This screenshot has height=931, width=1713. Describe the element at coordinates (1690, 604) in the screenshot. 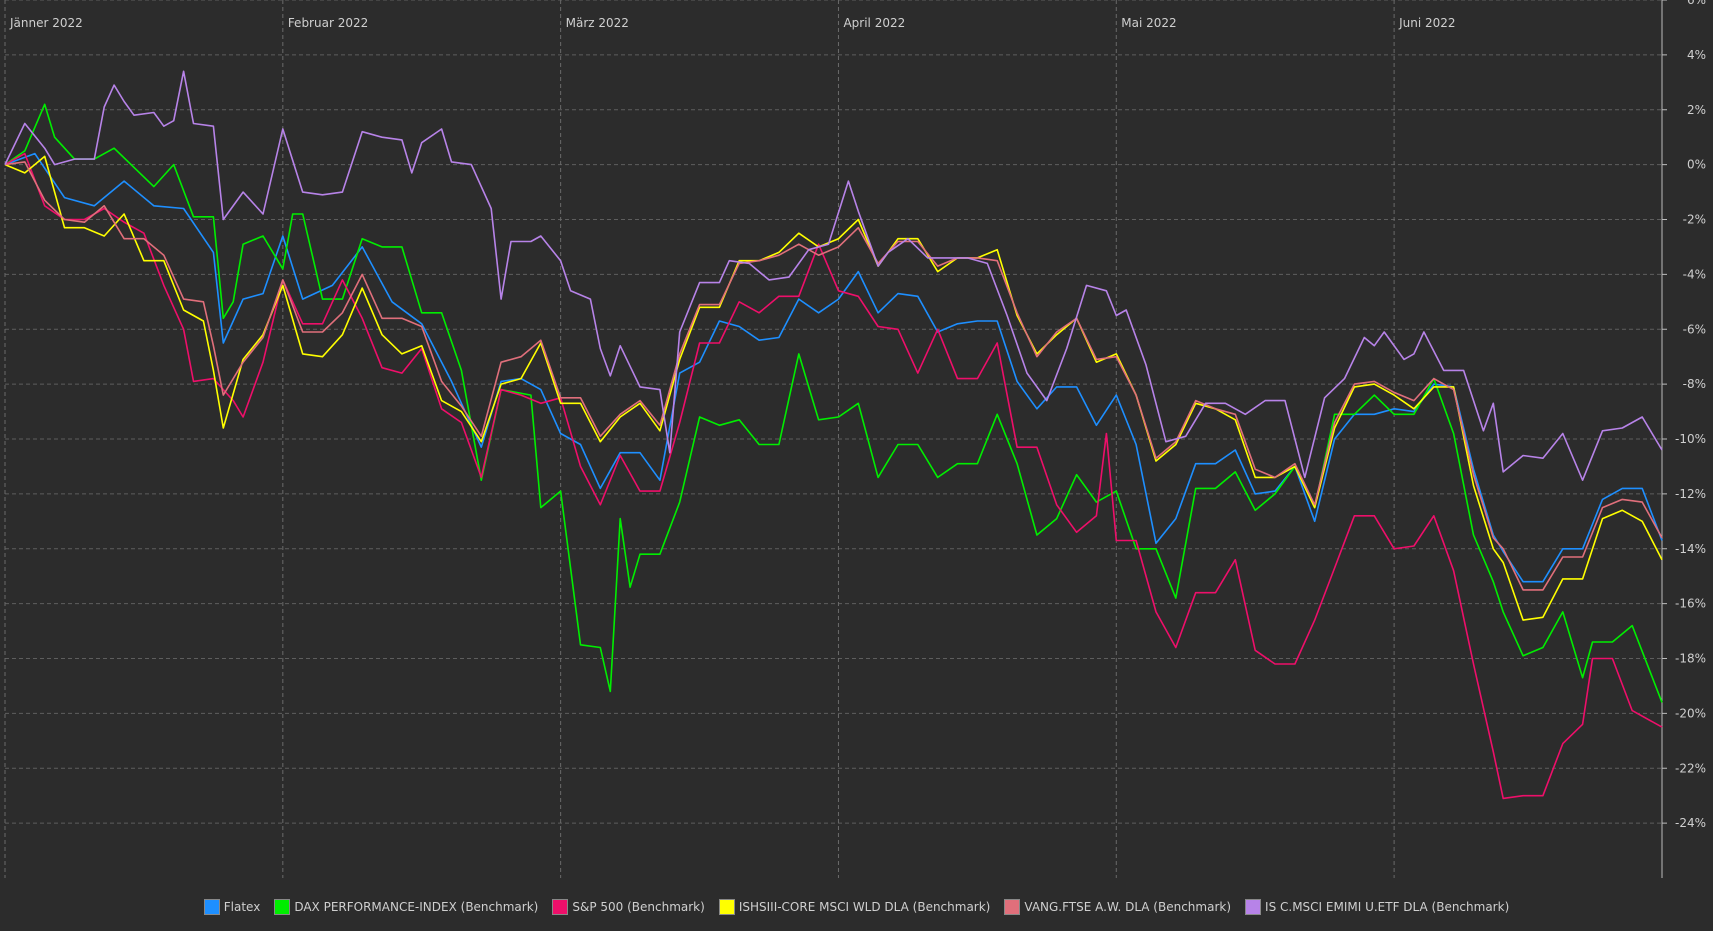

I see `y-tick-label: -16%` at that location.